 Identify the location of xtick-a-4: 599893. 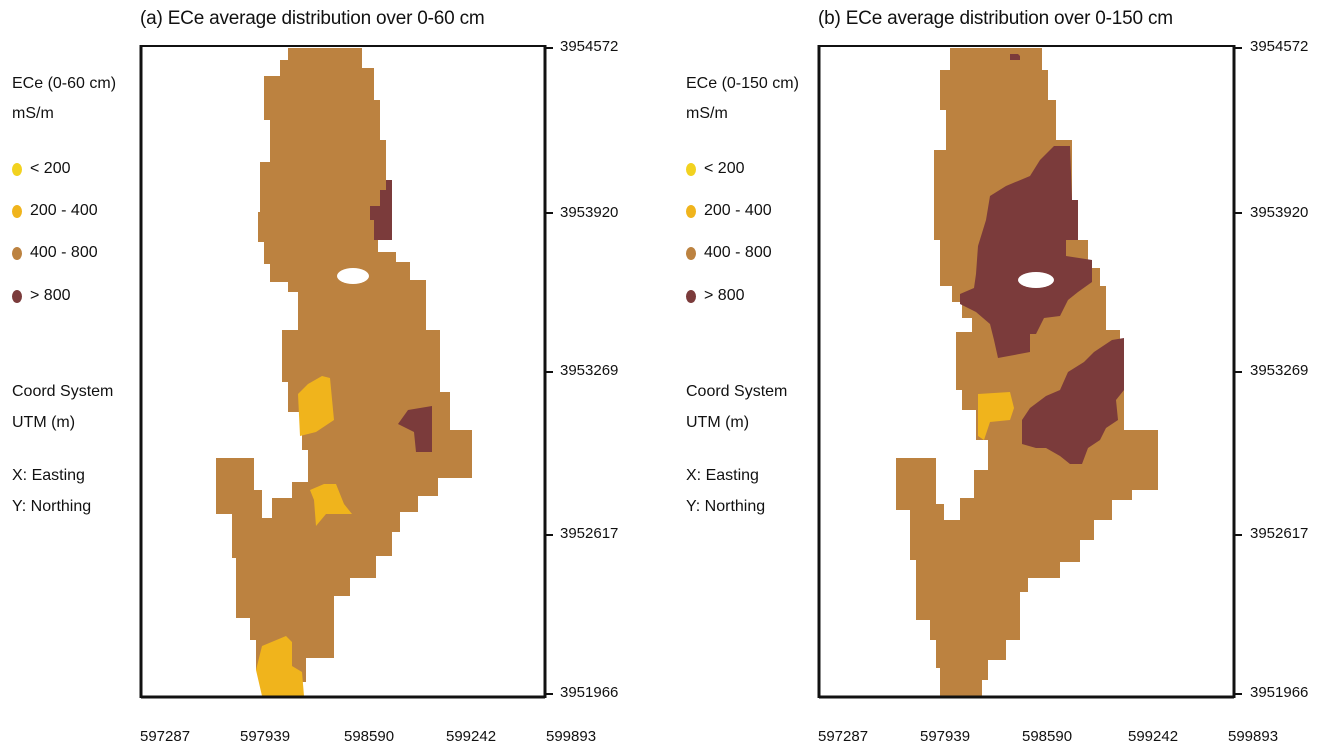
(571, 736).